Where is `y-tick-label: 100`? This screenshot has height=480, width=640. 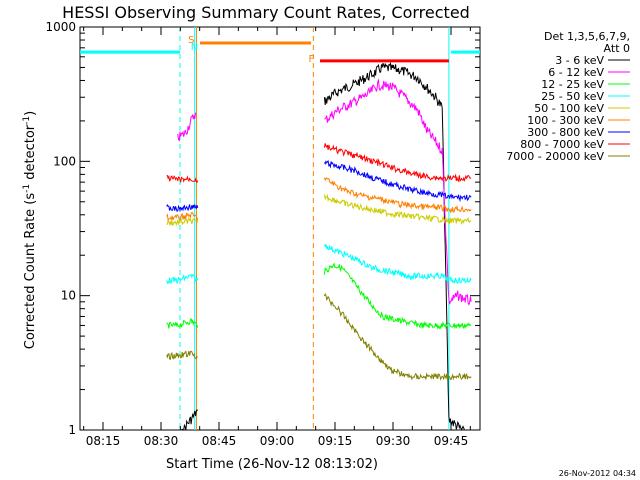 y-tick-label: 100 is located at coordinates (64, 161).